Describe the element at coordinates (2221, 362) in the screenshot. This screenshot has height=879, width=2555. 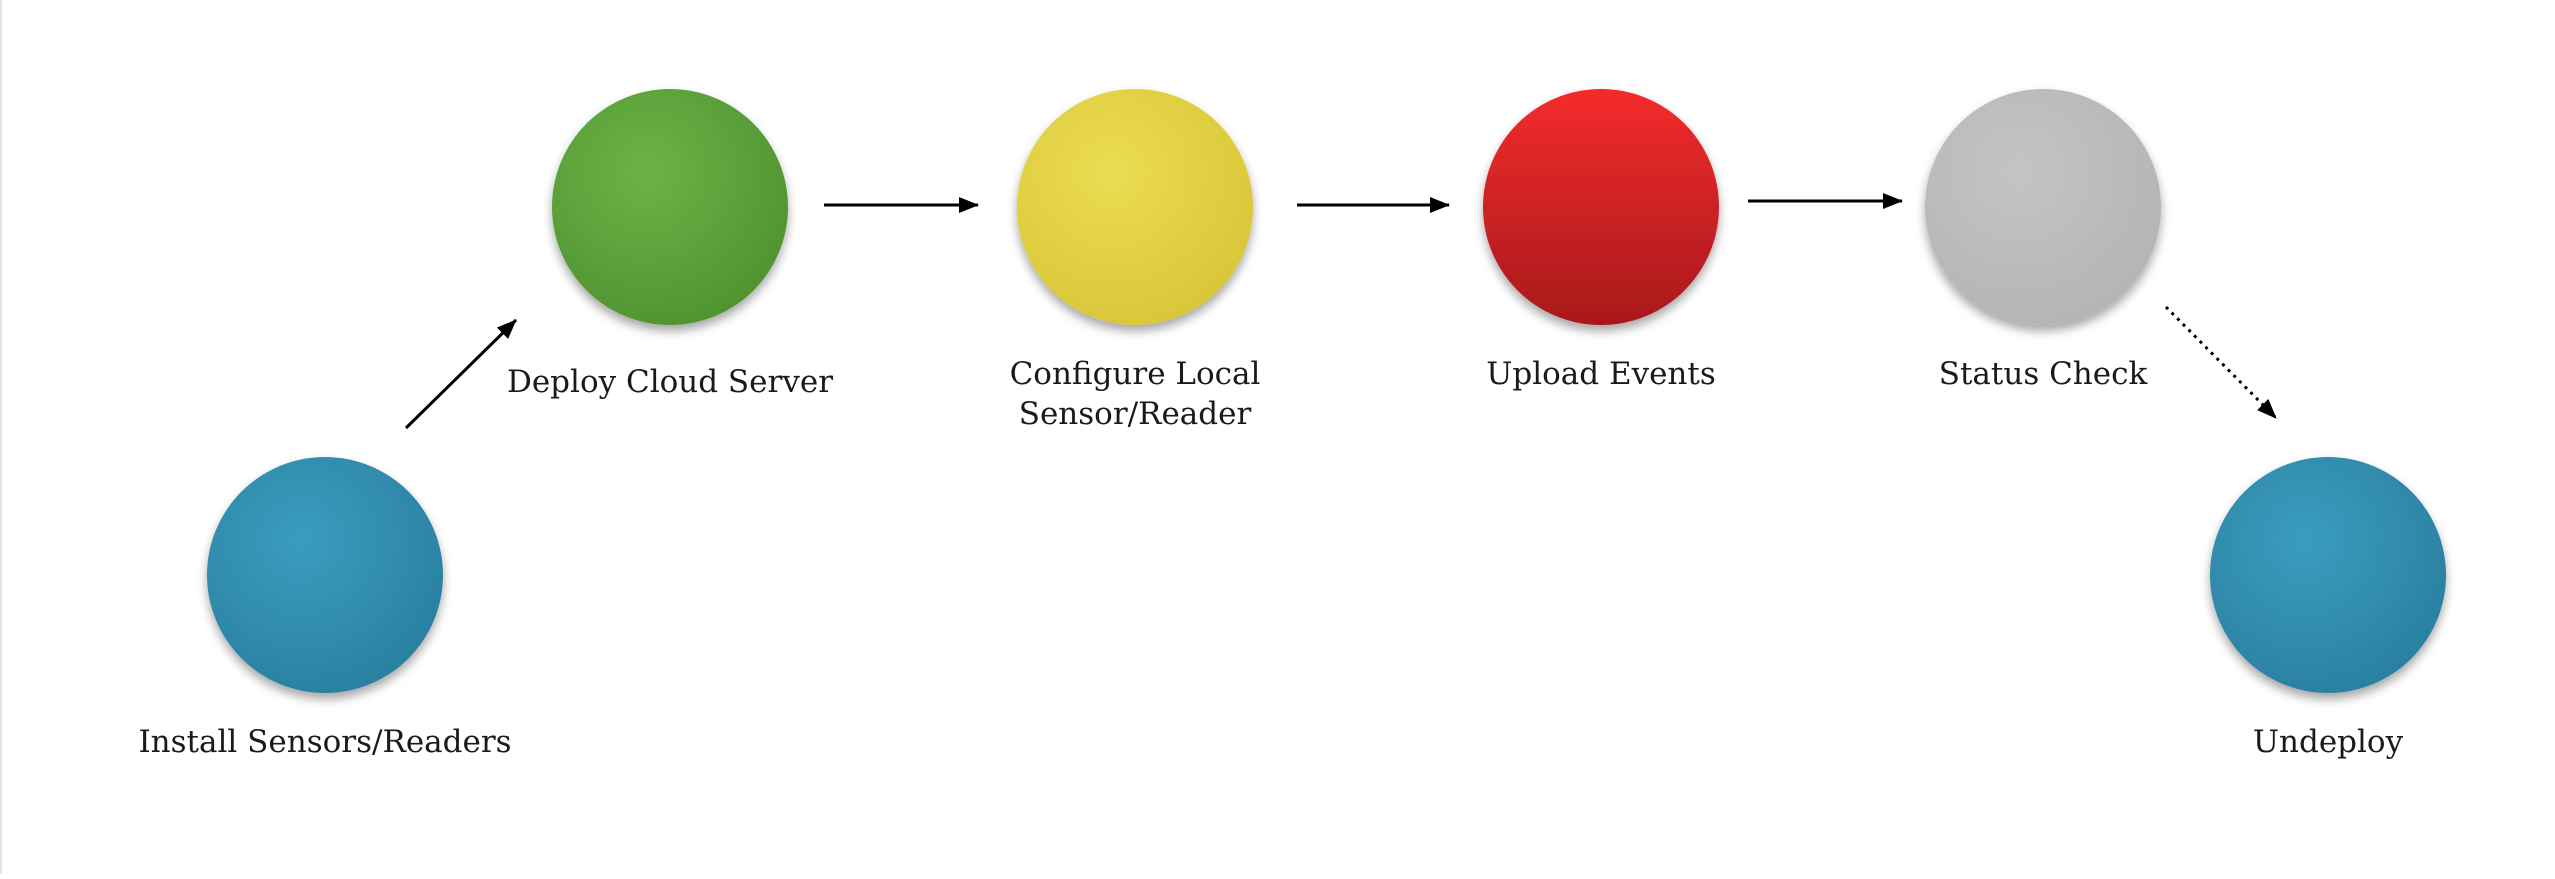
I see `arrow-status-to-undeploy` at that location.